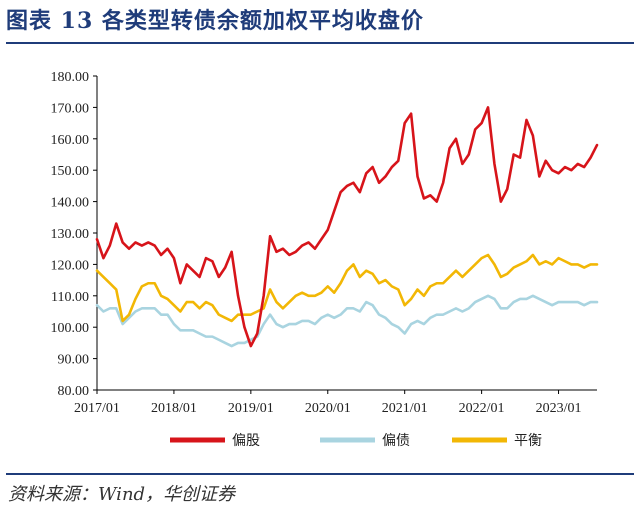 This screenshot has height=517, width=640. I want to click on y-tick-label: 170.00, so click(70, 108).